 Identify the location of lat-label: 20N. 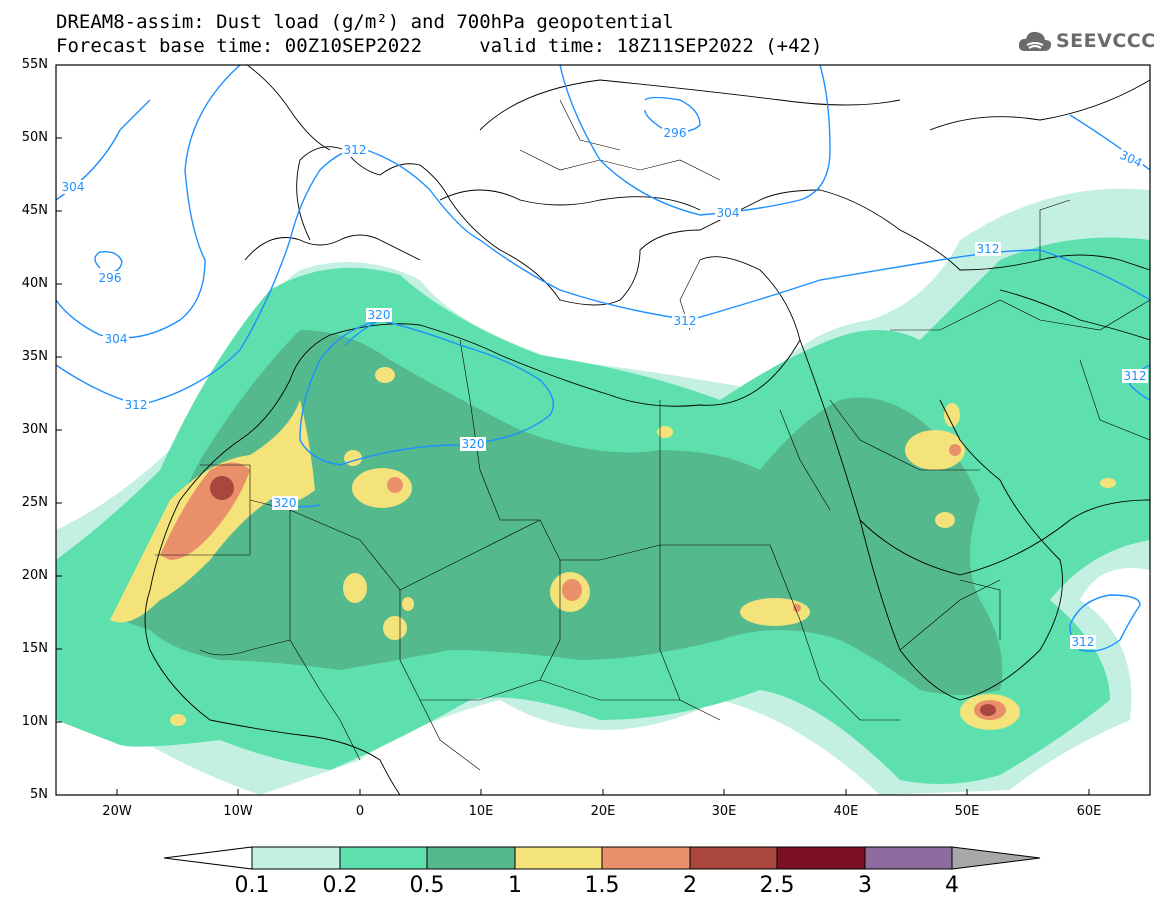
(34, 575).